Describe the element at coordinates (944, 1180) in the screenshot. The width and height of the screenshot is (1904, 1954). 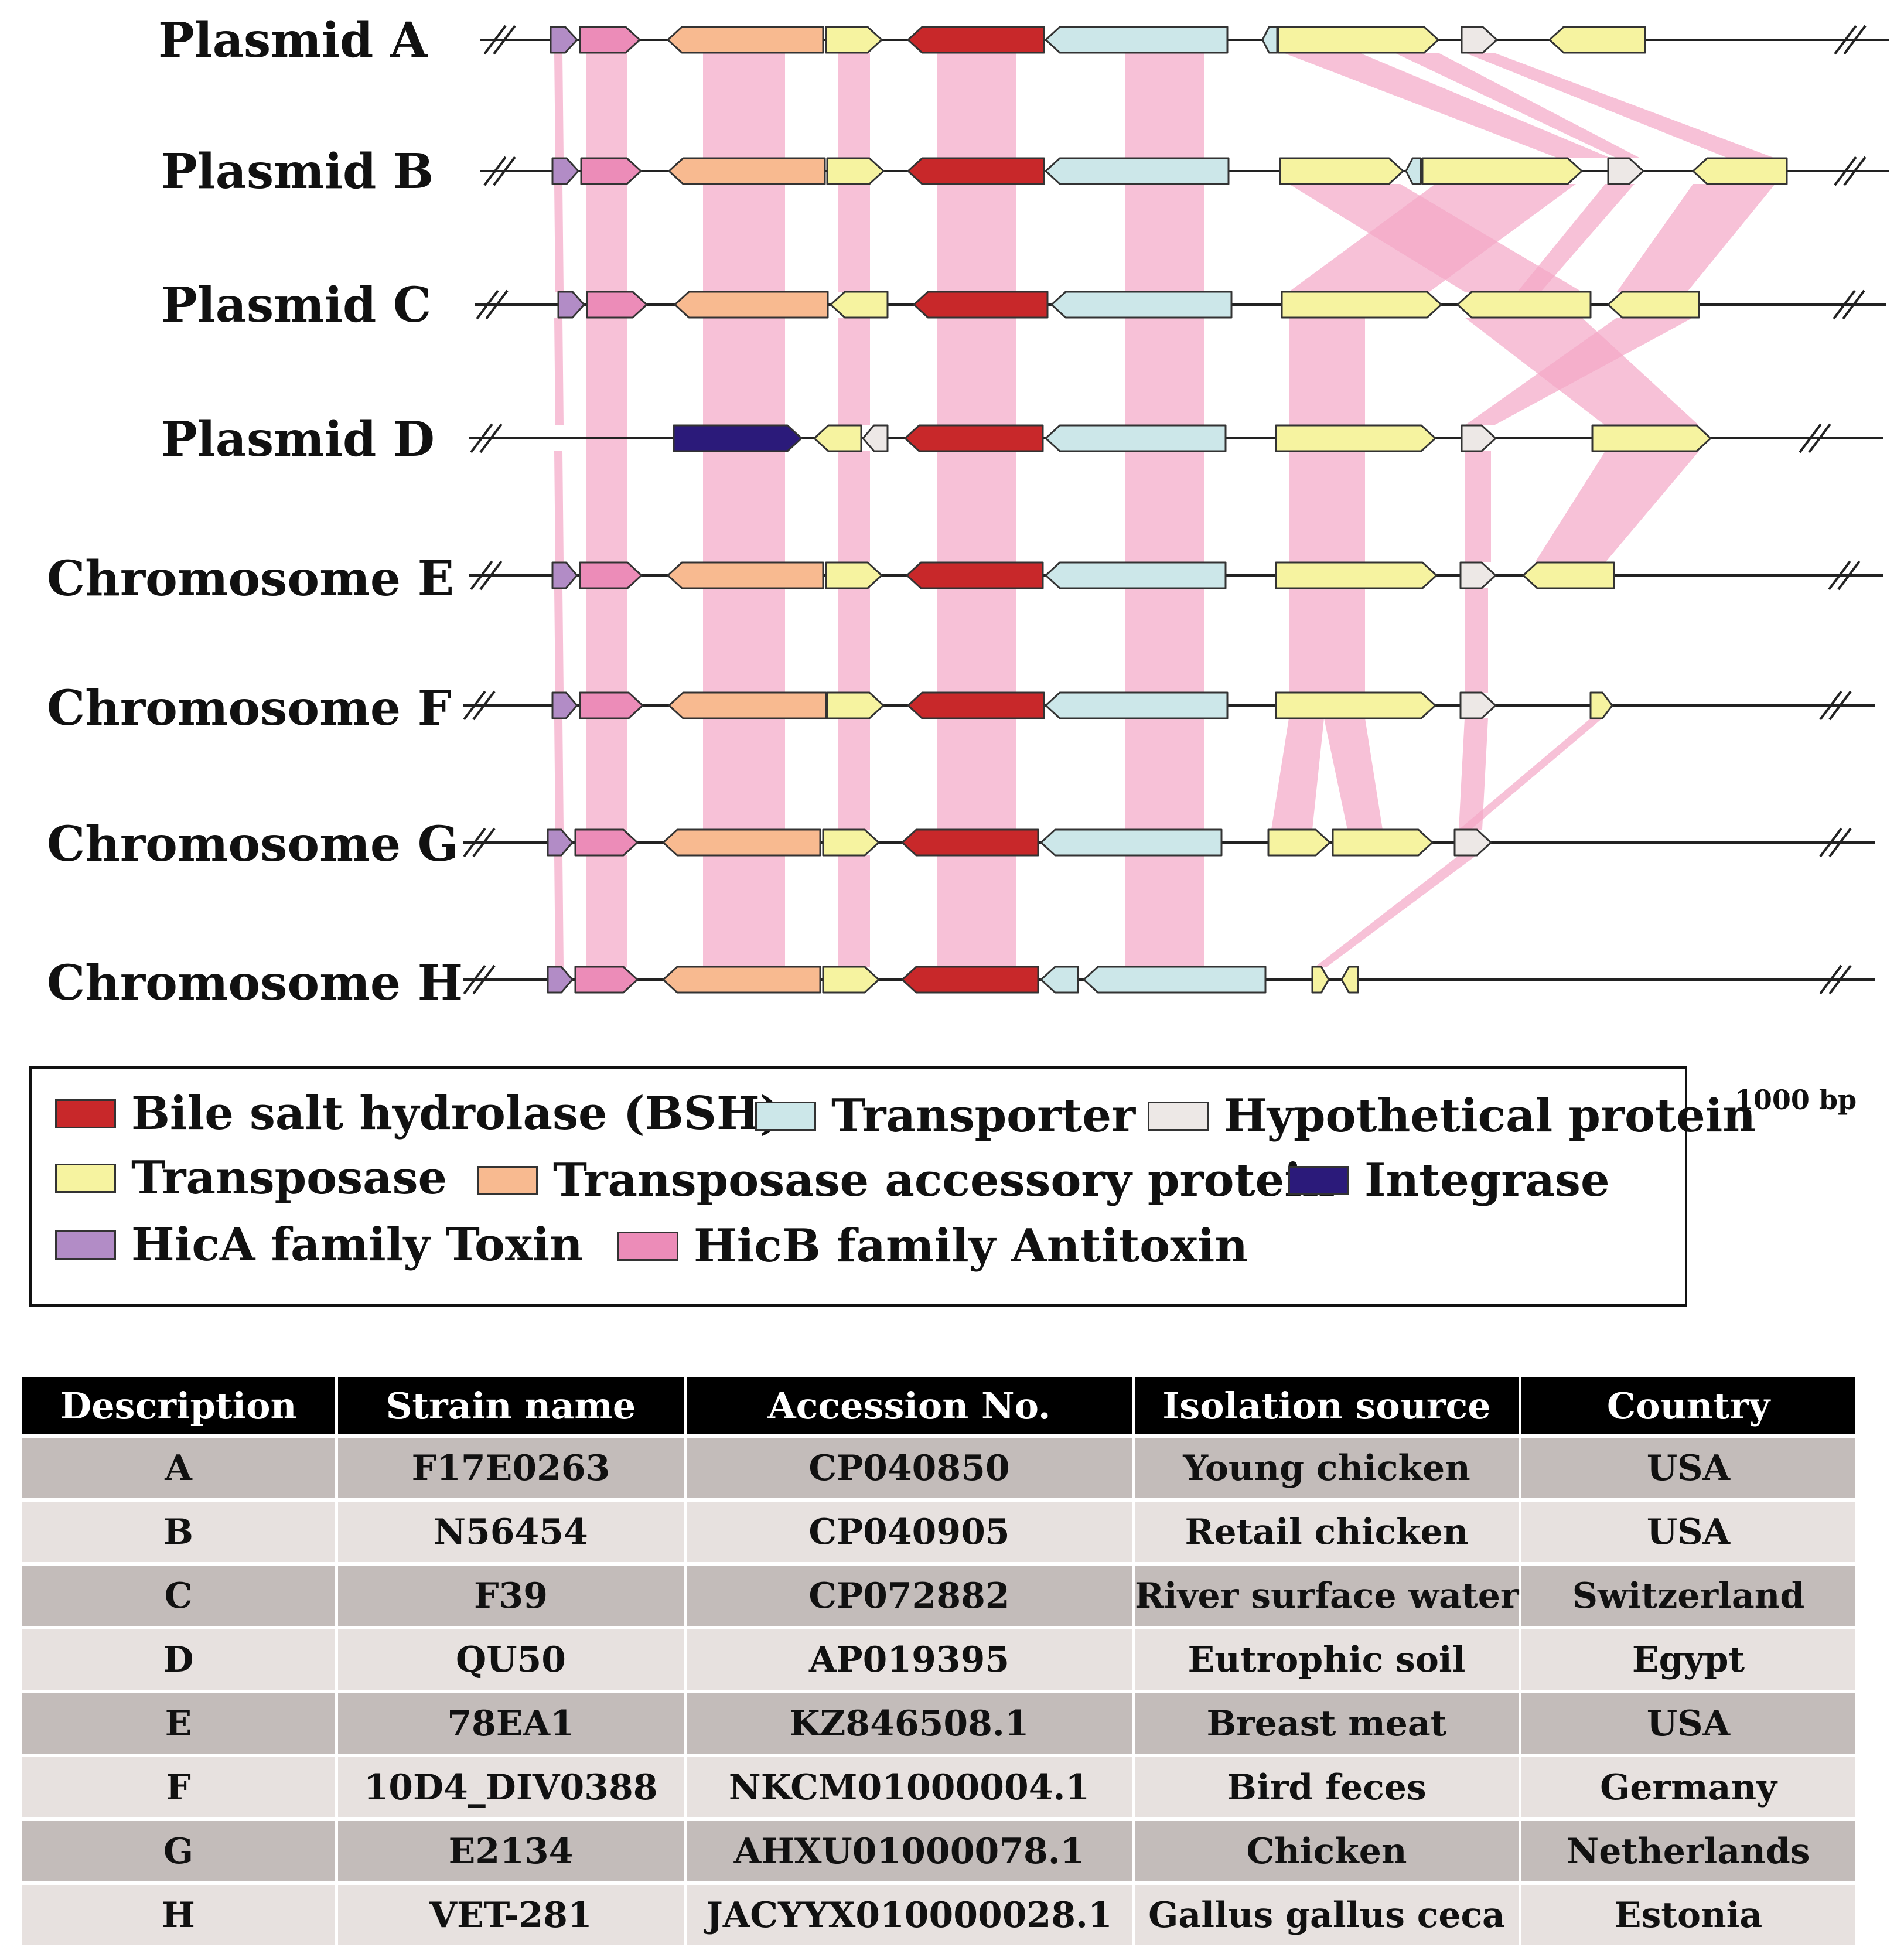
I see `legend-label-accessory: Transposase accessory protein` at that location.